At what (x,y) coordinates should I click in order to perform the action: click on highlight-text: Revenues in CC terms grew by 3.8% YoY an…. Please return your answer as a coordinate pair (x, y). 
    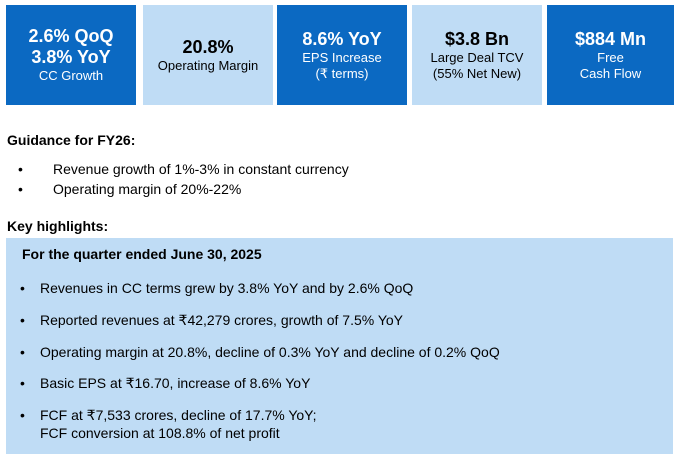
    Looking at the image, I should click on (227, 288).